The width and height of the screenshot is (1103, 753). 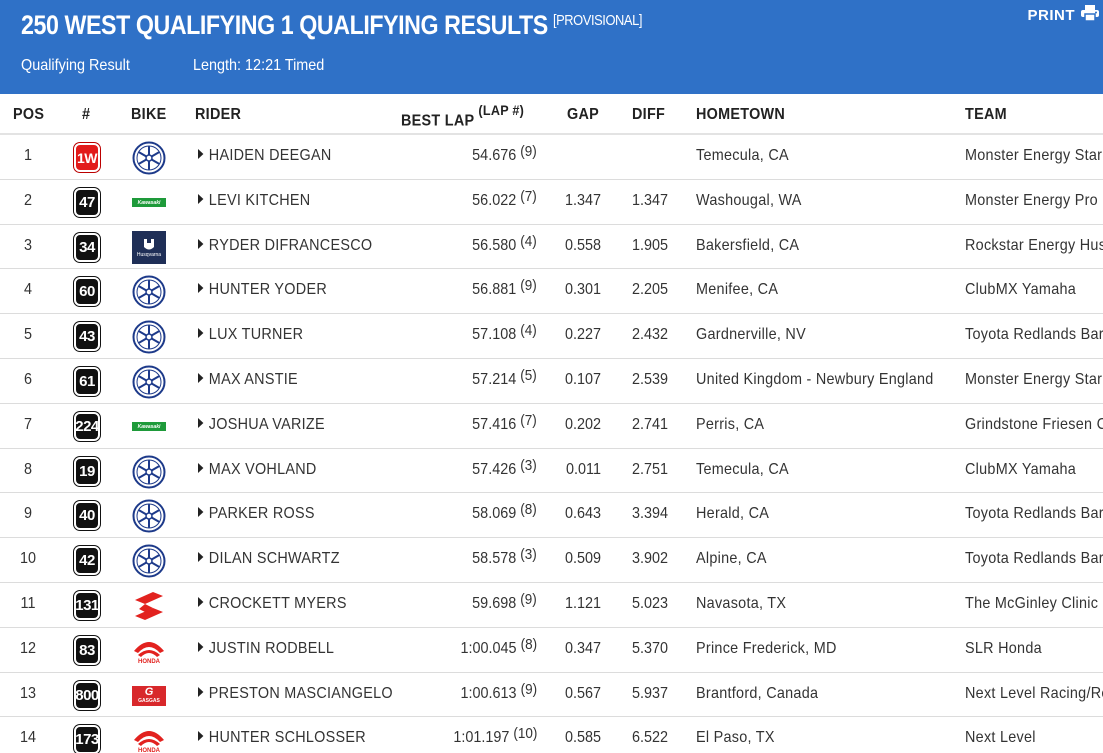 I want to click on col-header-gap: GAP, so click(x=583, y=114).